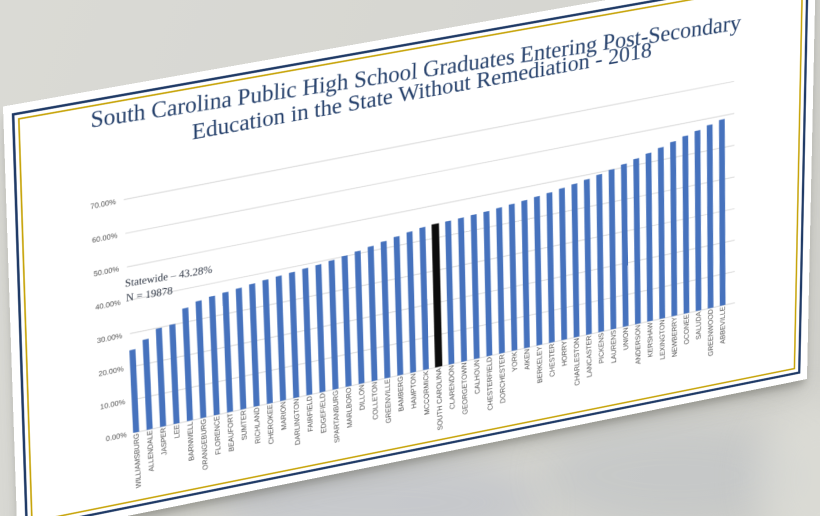 This screenshot has height=516, width=820. I want to click on svg-text: CLARENDON, so click(451, 387).